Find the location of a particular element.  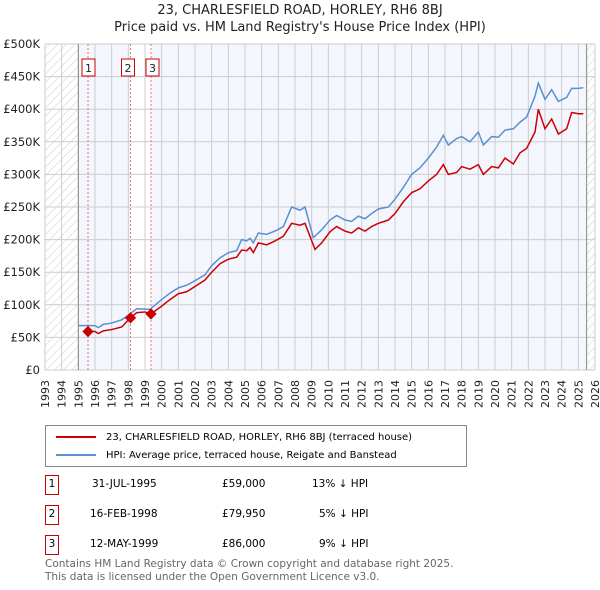

sale-price: £59,000 is located at coordinates (244, 484).